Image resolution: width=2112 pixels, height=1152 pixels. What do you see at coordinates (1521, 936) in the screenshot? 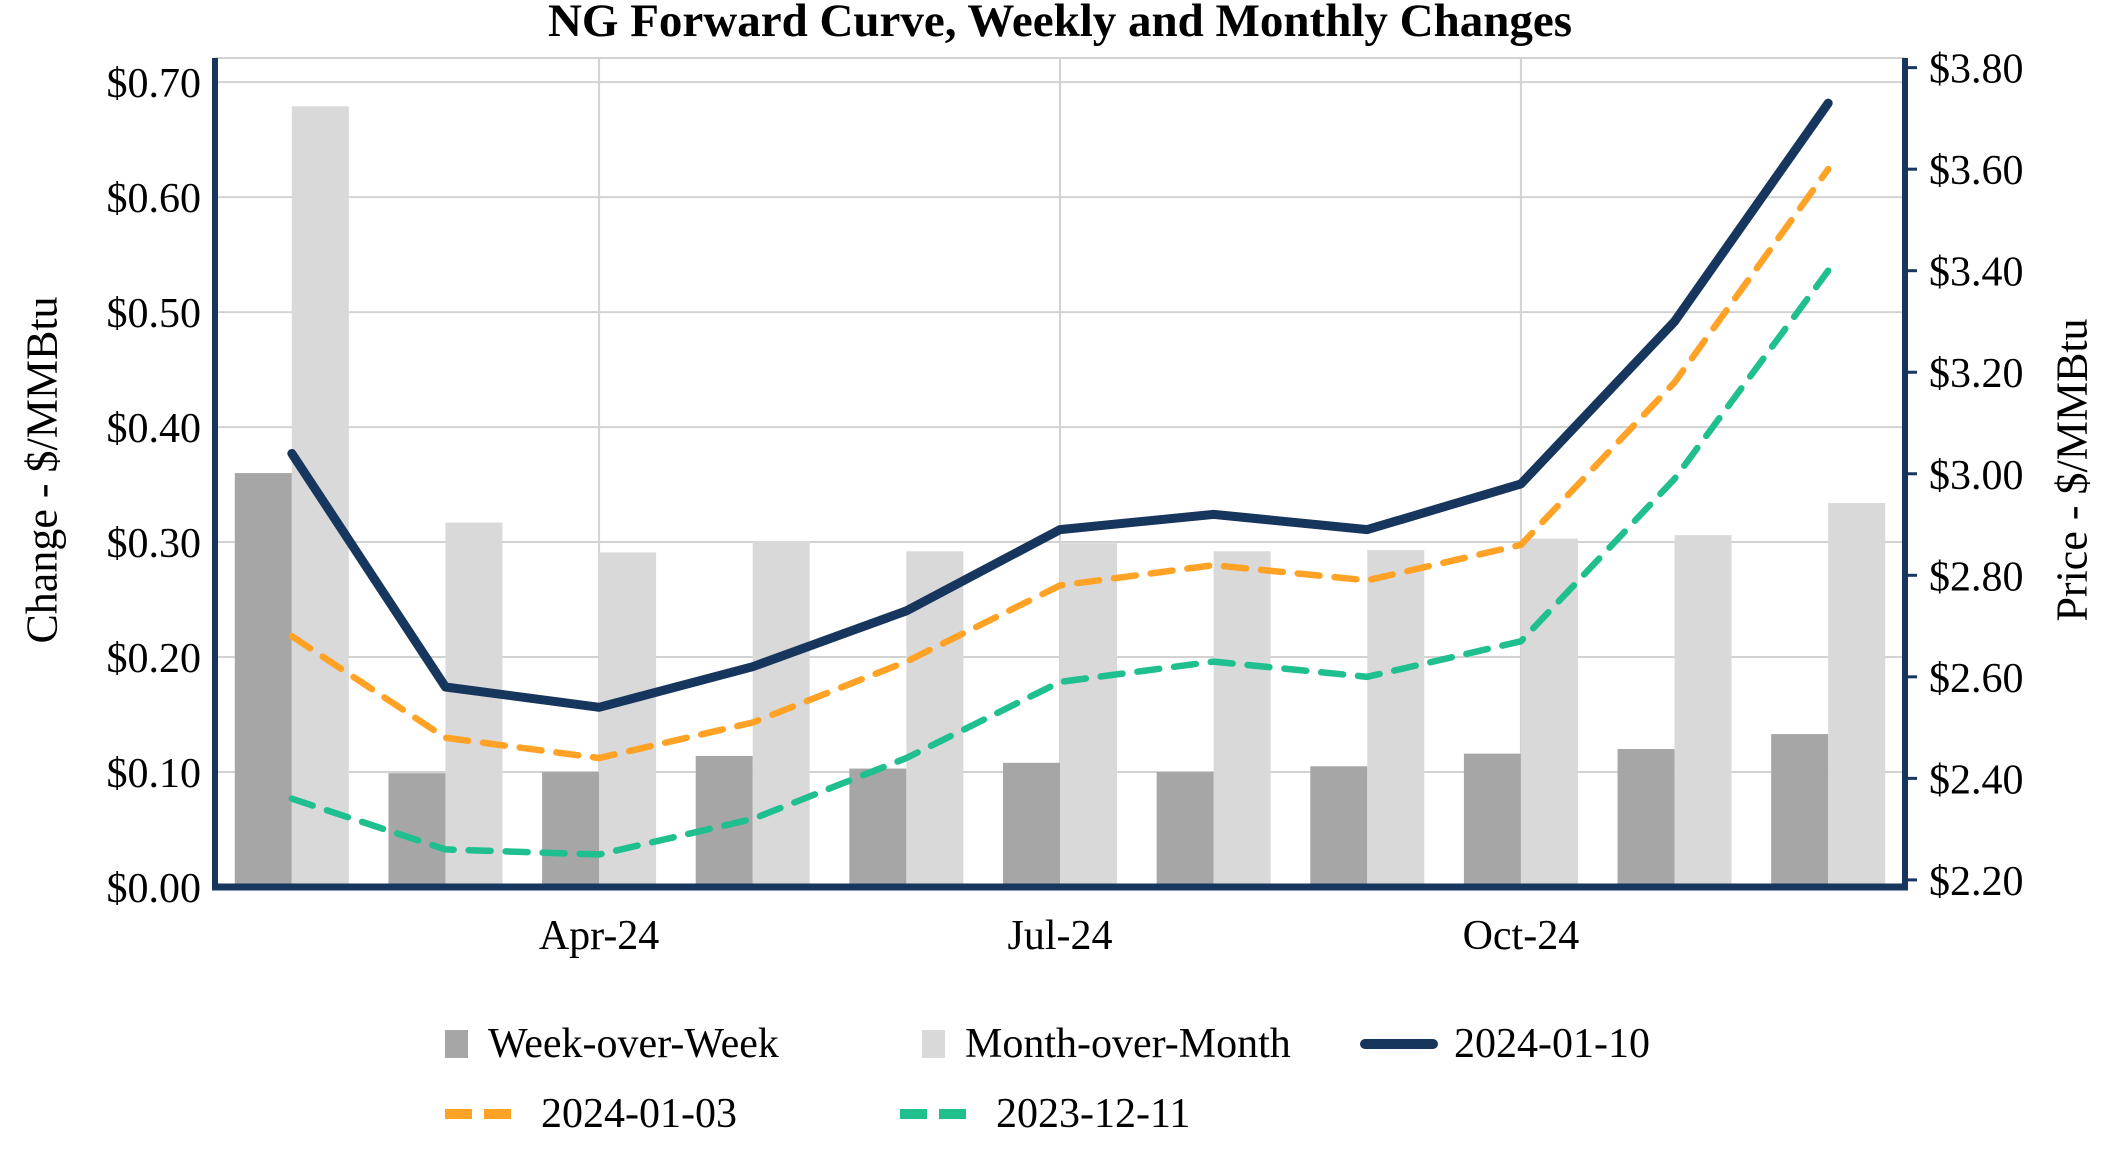
I see `x-axis-tick-label: Oct-24` at bounding box center [1521, 936].